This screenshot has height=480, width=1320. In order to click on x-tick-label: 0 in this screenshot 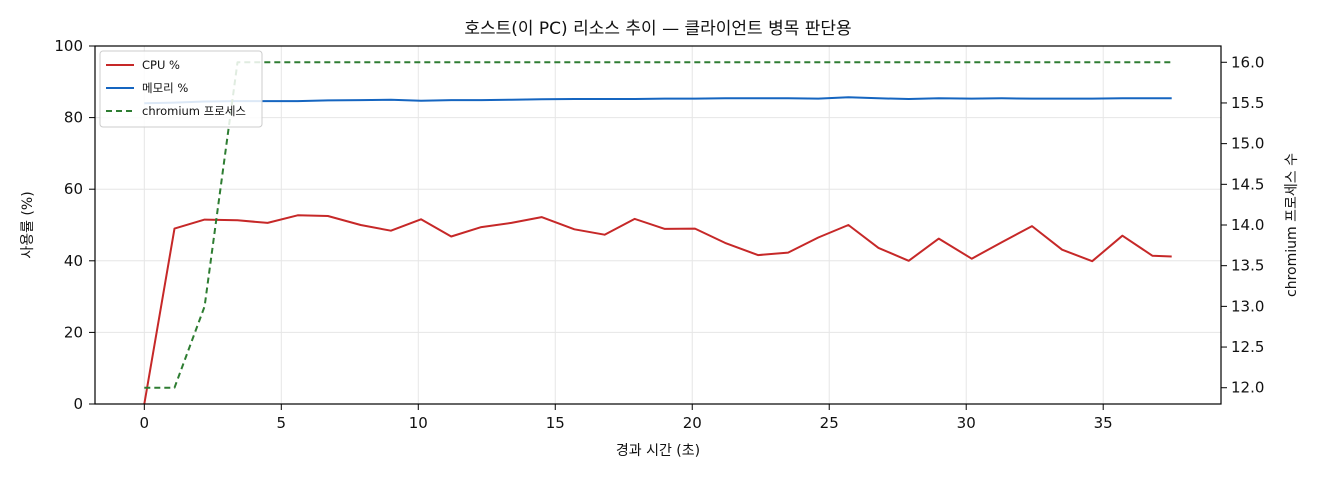, I will do `click(145, 423)`.